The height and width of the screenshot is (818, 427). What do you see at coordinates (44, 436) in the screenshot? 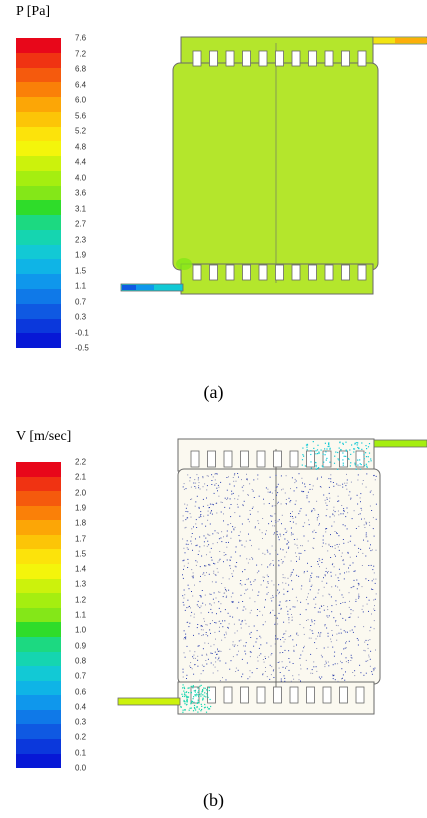
I see `velocity-colorbar-title: V [m/sec]` at bounding box center [44, 436].